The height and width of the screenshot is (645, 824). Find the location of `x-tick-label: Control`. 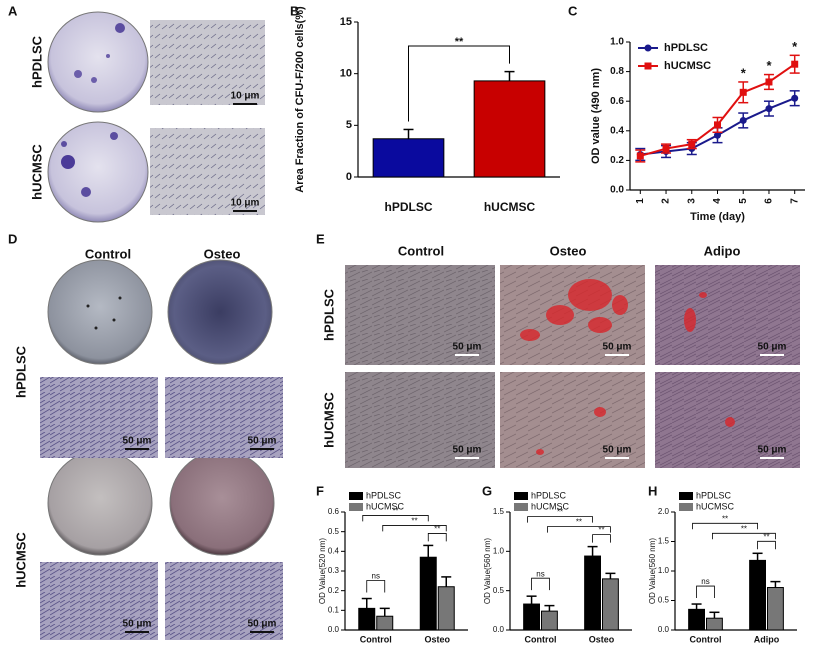

x-tick-label: Control is located at coordinates (706, 639).